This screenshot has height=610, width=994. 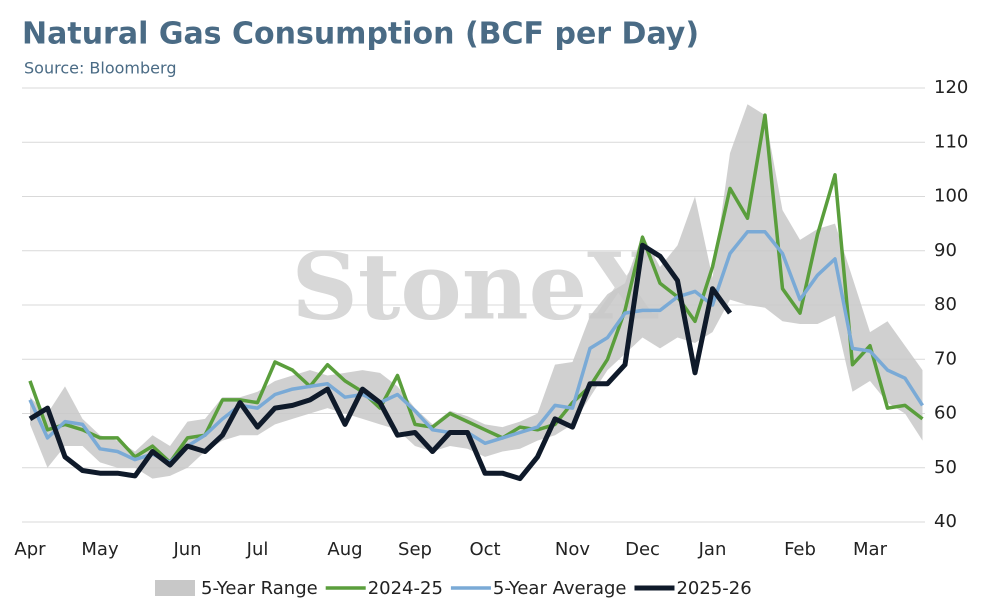 I want to click on x-tick-label: Jan, so click(x=712, y=549).